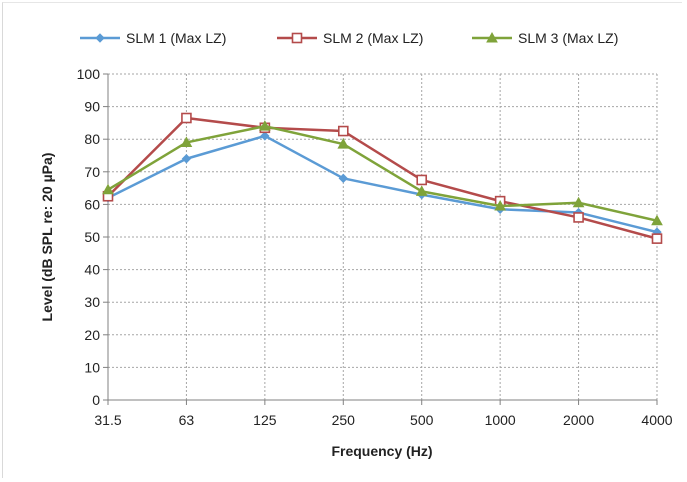 Image resolution: width=687 pixels, height=482 pixels. Describe the element at coordinates (92, 107) in the screenshot. I see `y-tick-label: 90` at that location.